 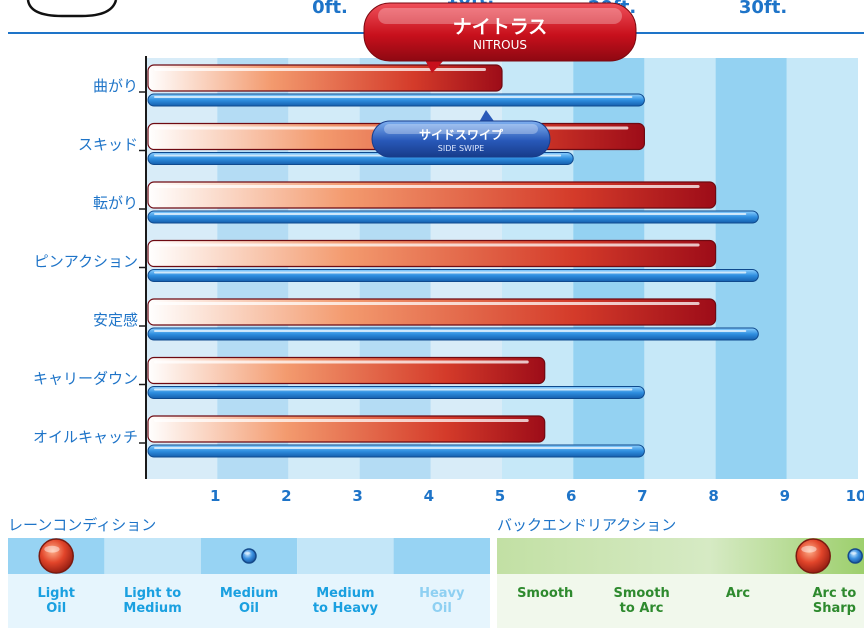 What do you see at coordinates (56, 601) in the screenshot?
I see `lane-cell-label-0: Light Oil` at bounding box center [56, 601].